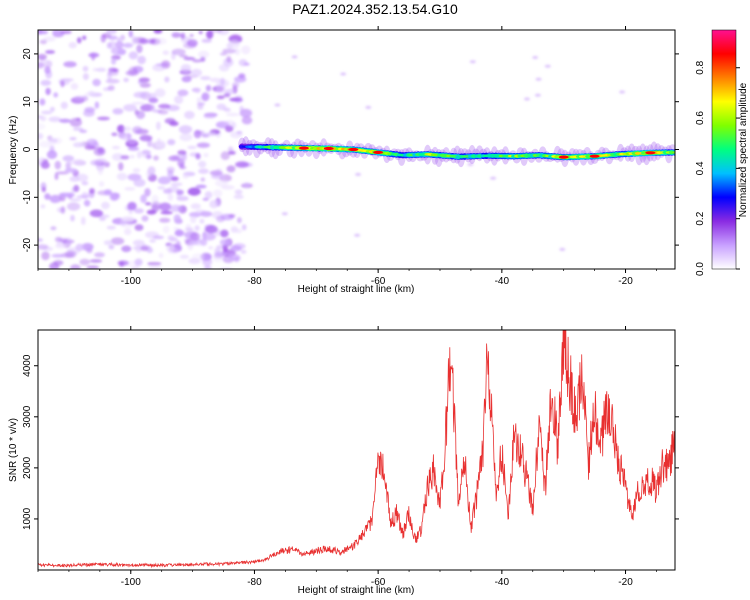 The width and height of the screenshot is (750, 600). Describe the element at coordinates (27, 244) in the screenshot. I see `y-tick-label: -20` at that location.